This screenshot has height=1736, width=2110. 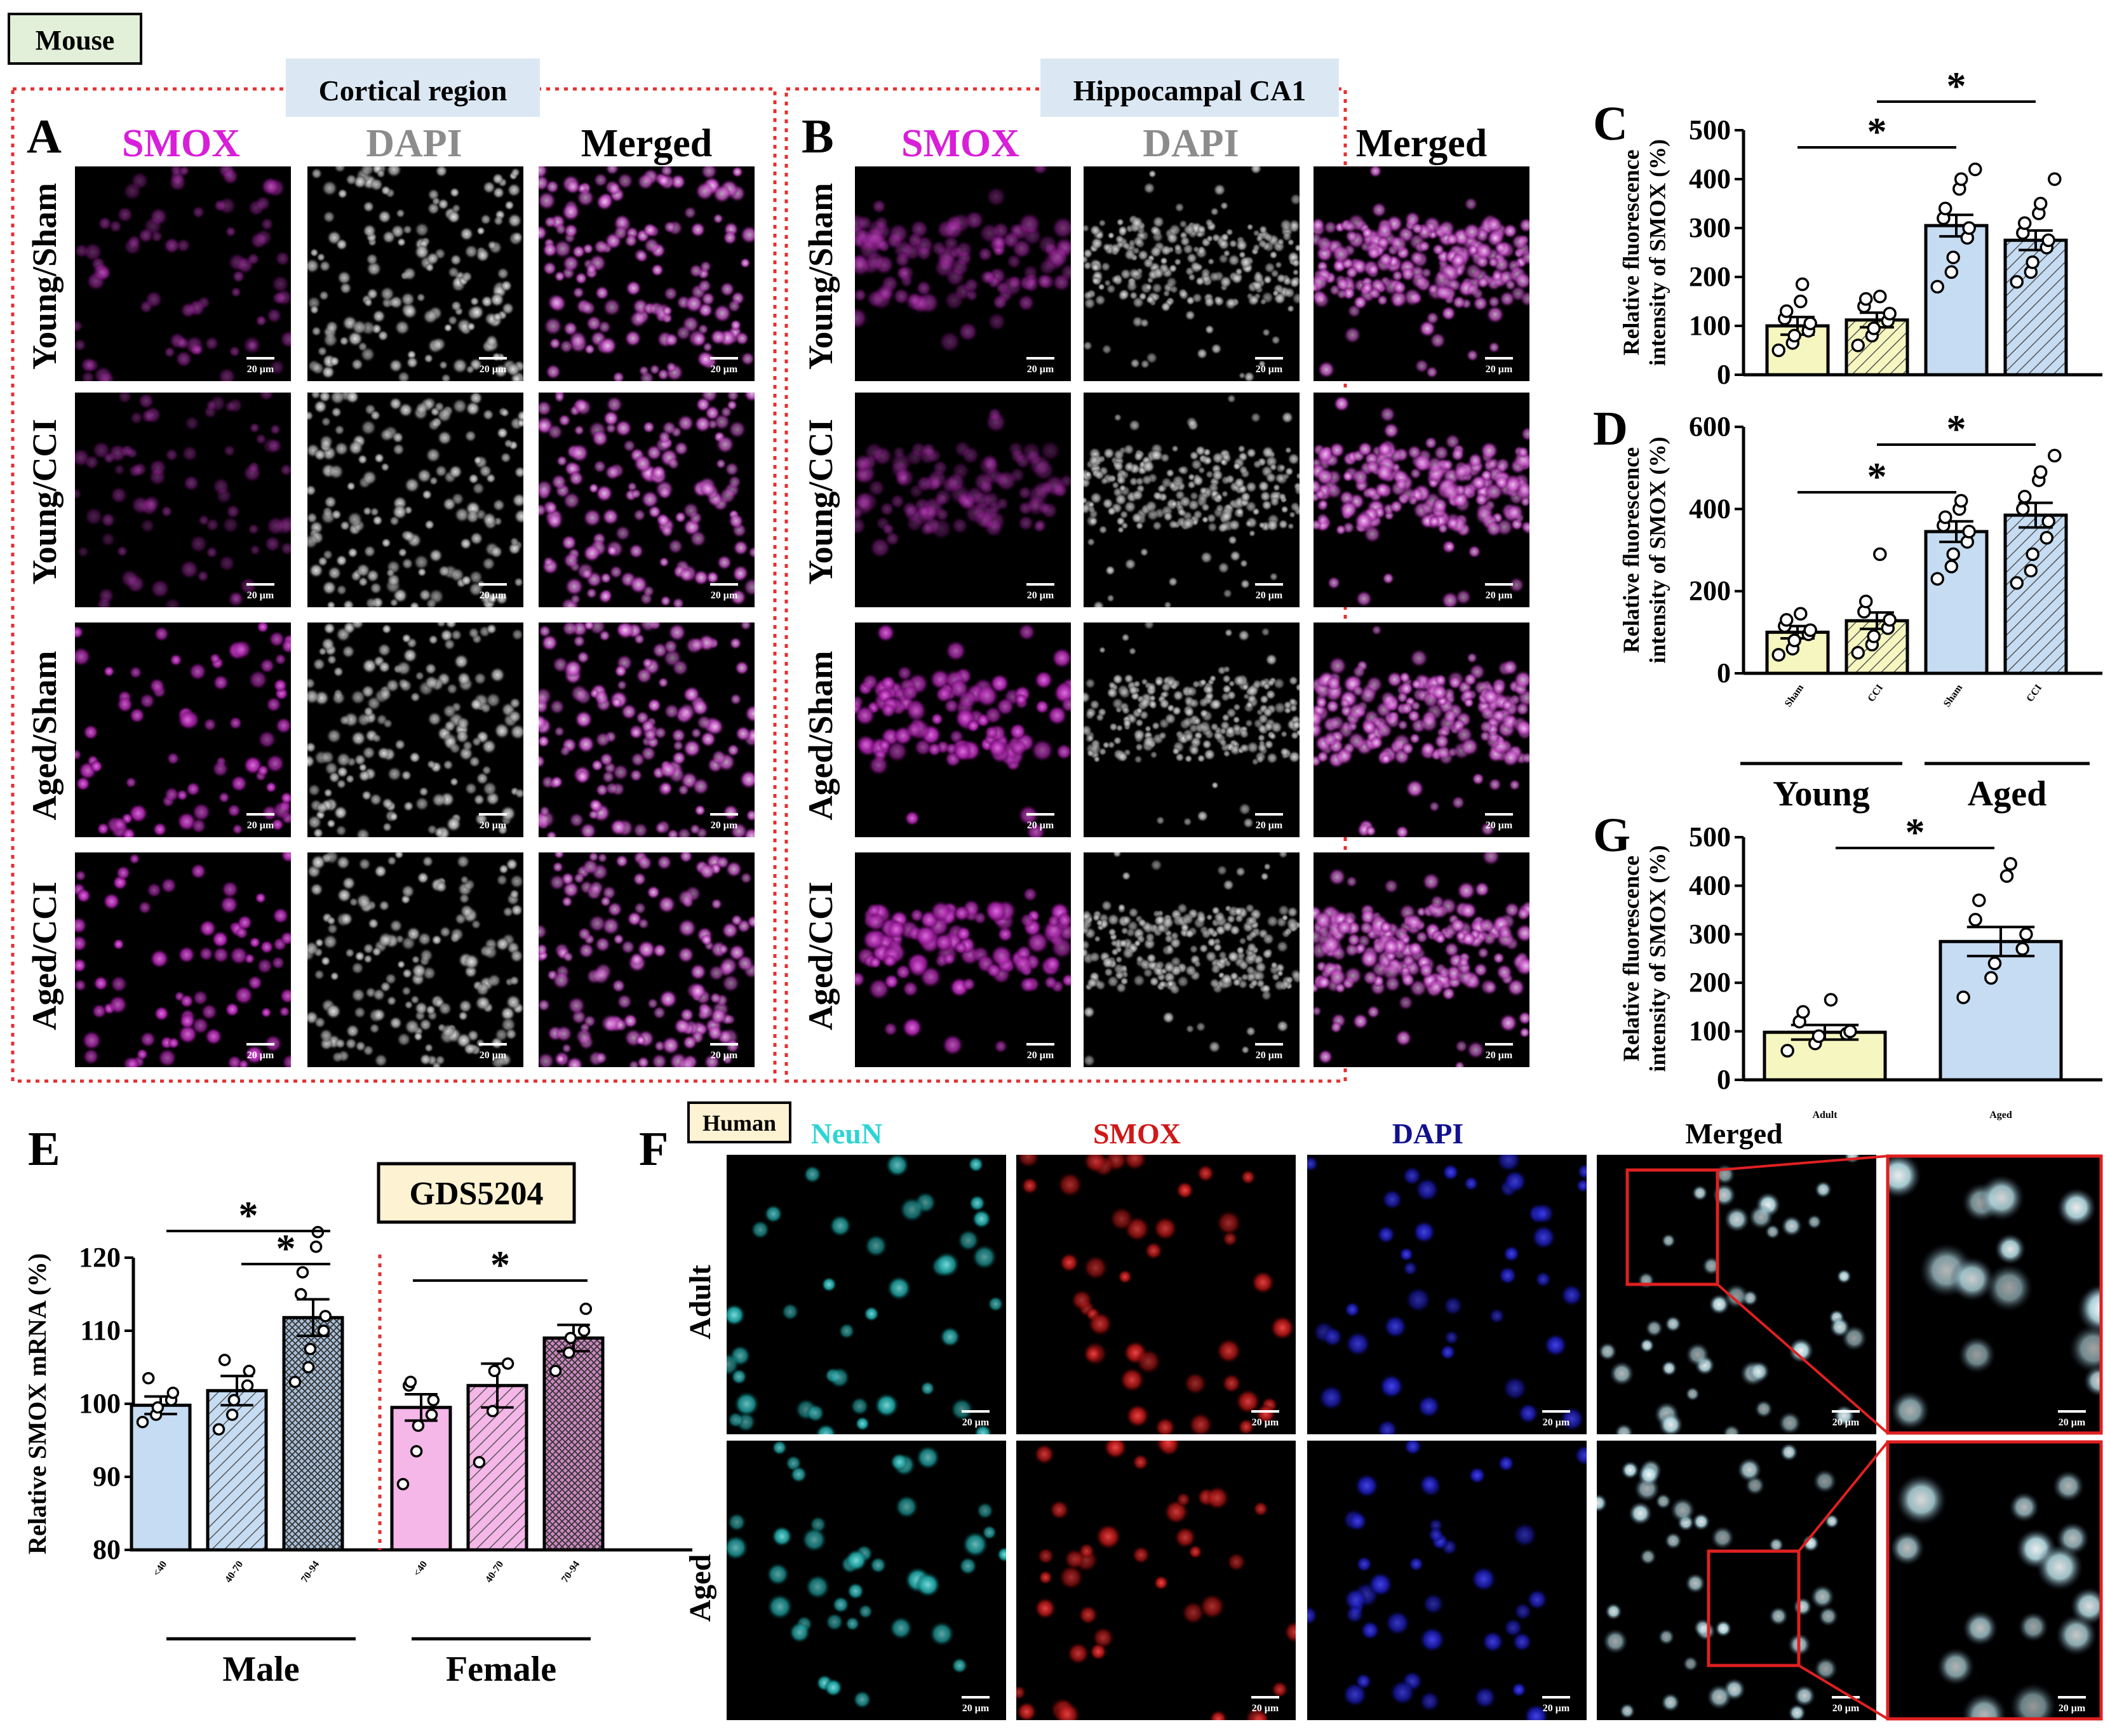 What do you see at coordinates (1189, 87) in the screenshot?
I see `hippocampal-callout: Hippocampal CA1` at bounding box center [1189, 87].